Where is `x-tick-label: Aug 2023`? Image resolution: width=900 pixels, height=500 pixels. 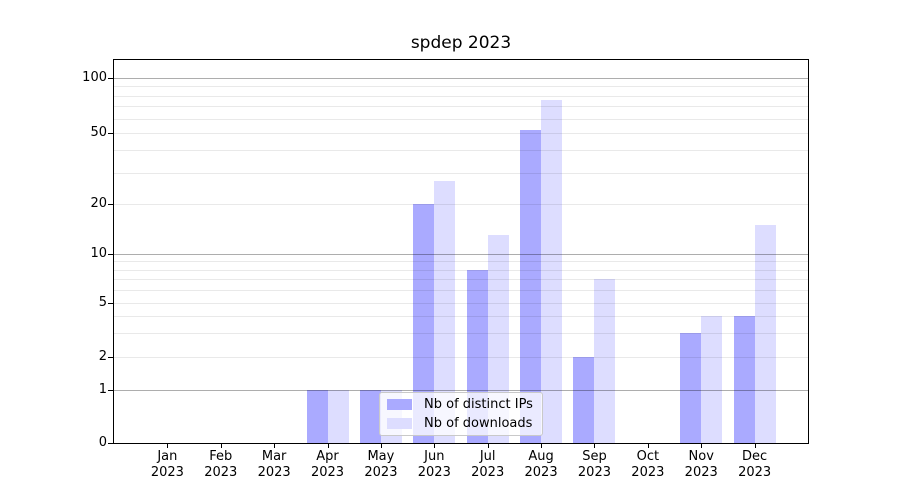
x-tick-label: Aug 2023 is located at coordinates (541, 464).